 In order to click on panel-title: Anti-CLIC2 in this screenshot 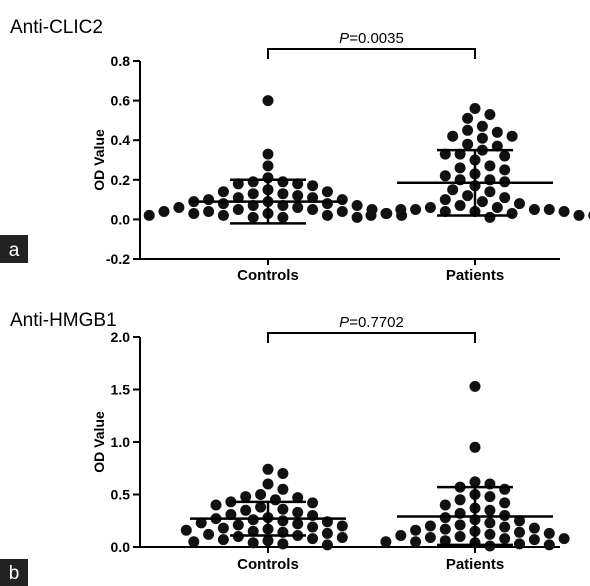, I will do `click(56, 27)`.